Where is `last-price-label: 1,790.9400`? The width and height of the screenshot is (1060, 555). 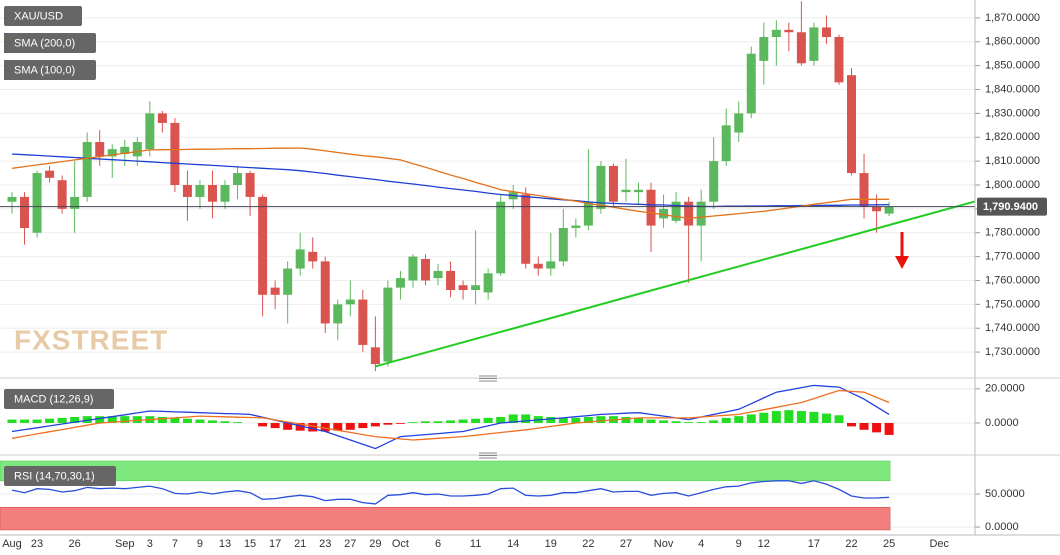 last-price-label: 1,790.9400 is located at coordinates (1010, 207).